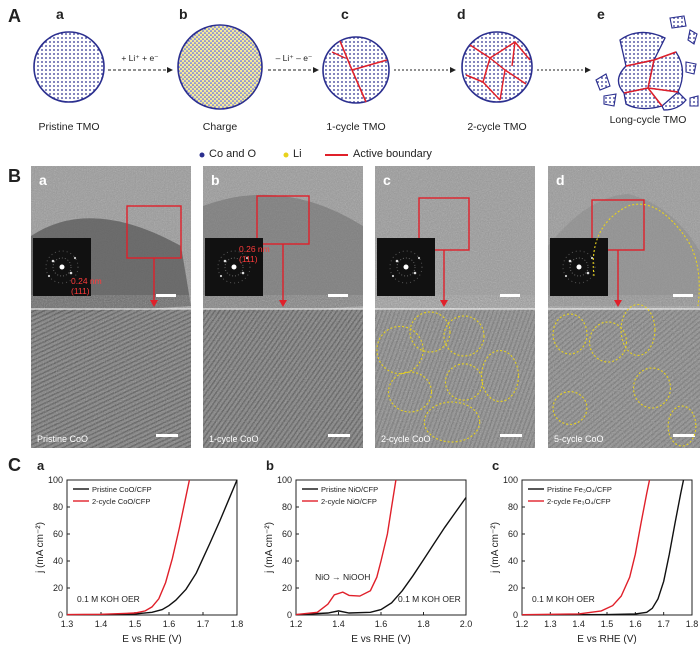 This screenshot has width=700, height=653. What do you see at coordinates (387, 180) in the screenshot?
I see `tem-letter: c` at bounding box center [387, 180].